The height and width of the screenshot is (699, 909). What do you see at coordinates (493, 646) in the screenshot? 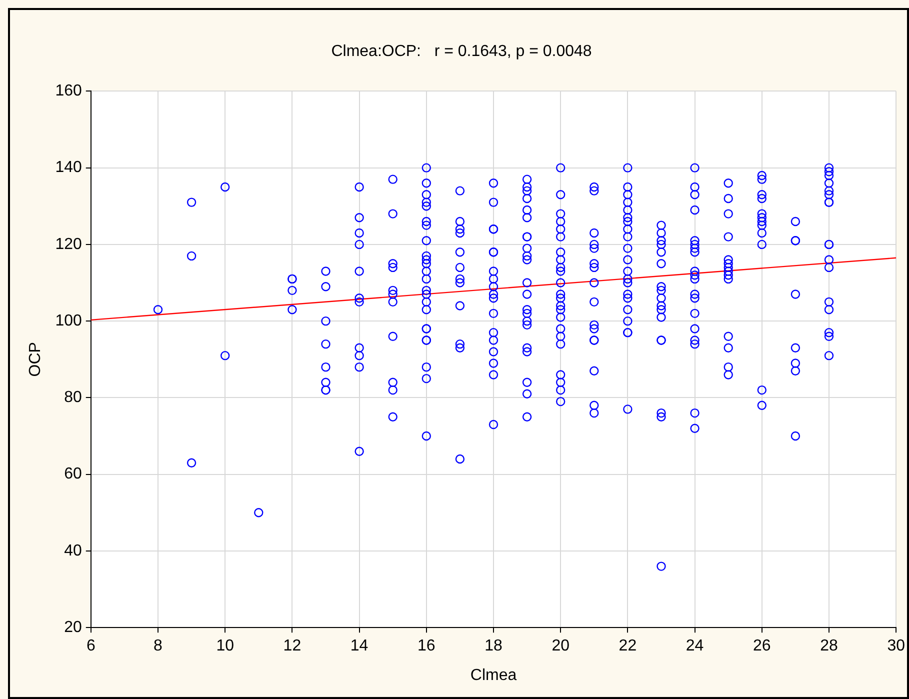
I see `x-tick-label: 18` at bounding box center [493, 646].